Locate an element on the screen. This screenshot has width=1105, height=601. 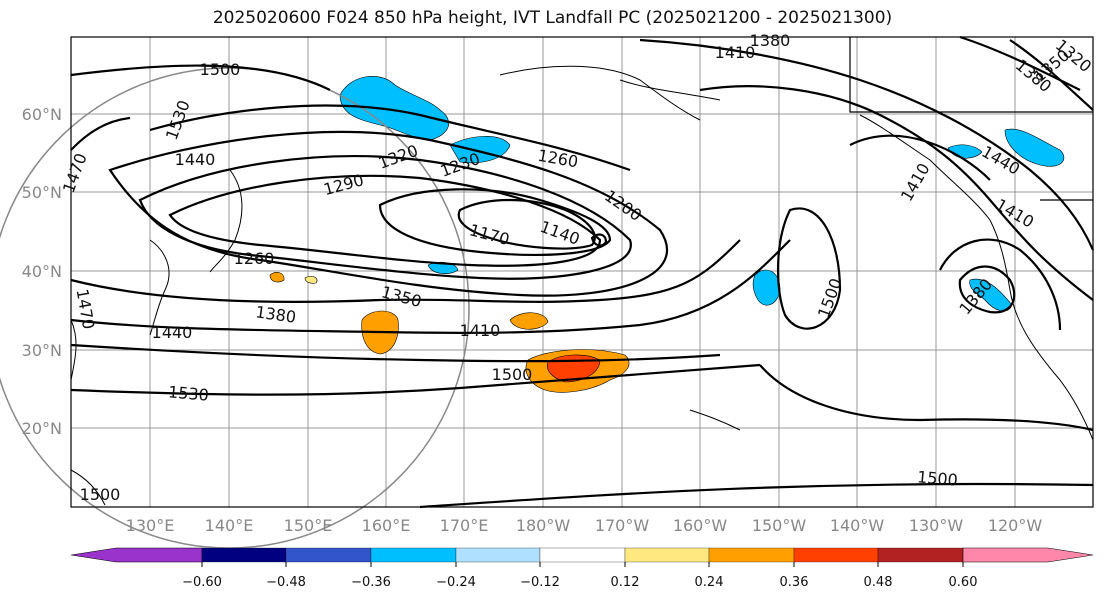
colorbar-tick: 0.36 is located at coordinates (794, 582).